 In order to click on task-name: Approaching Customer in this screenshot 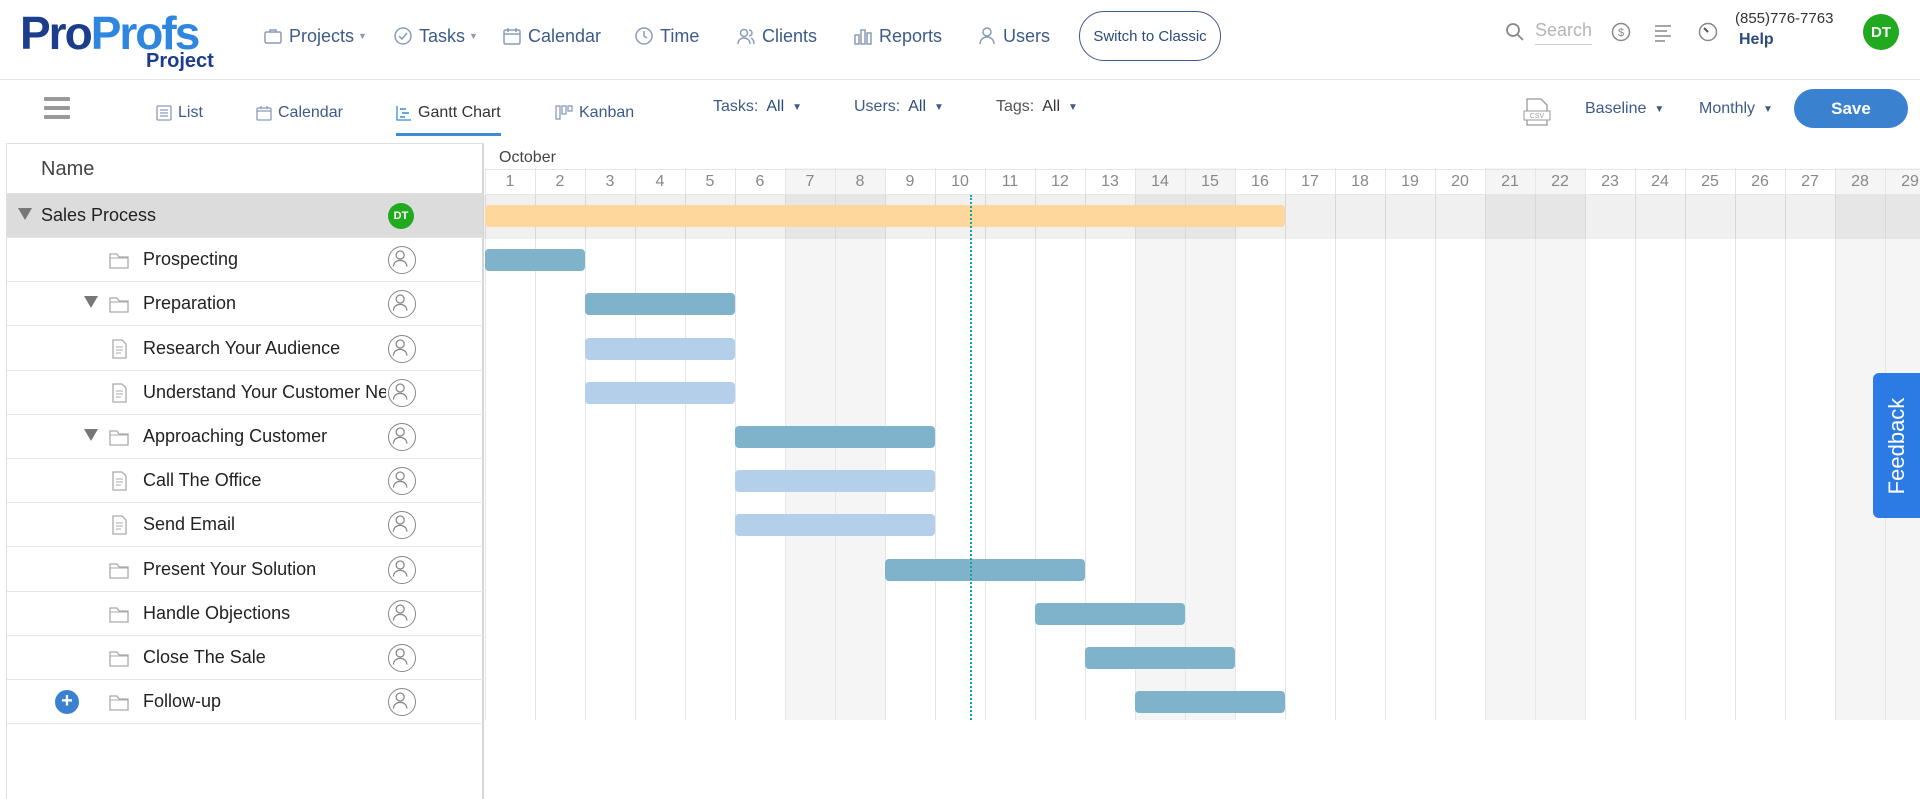, I will do `click(235, 436)`.